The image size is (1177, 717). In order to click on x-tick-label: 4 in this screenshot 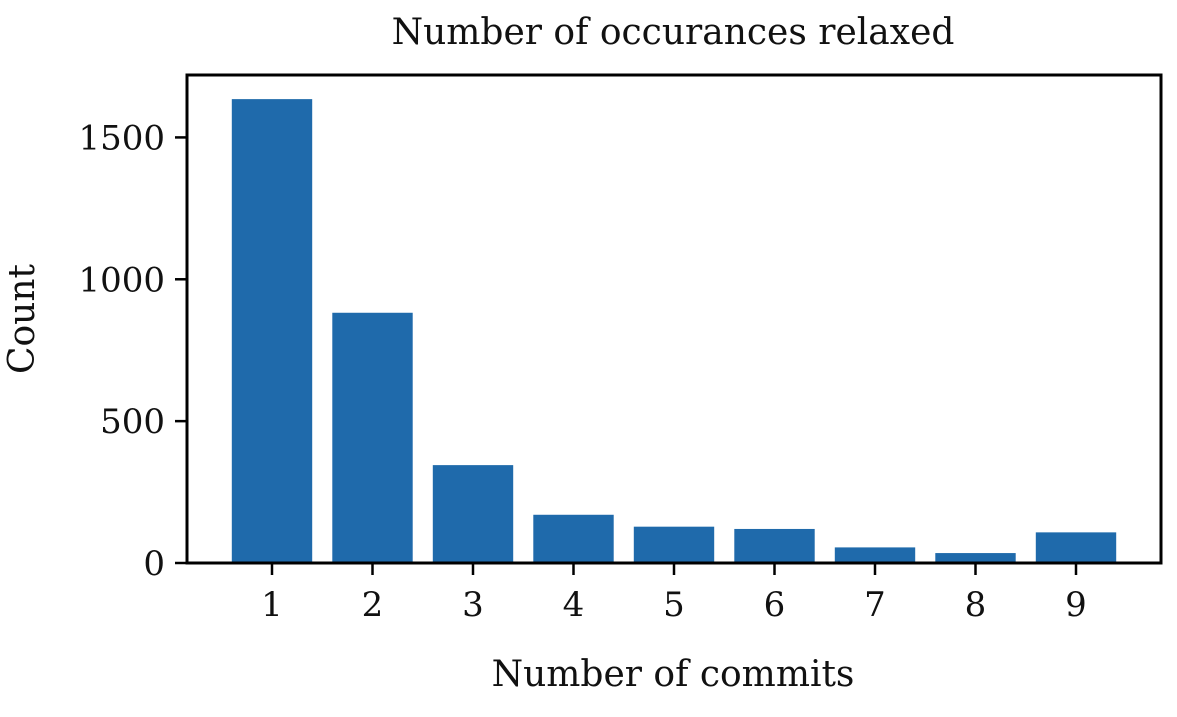, I will do `click(574, 605)`.